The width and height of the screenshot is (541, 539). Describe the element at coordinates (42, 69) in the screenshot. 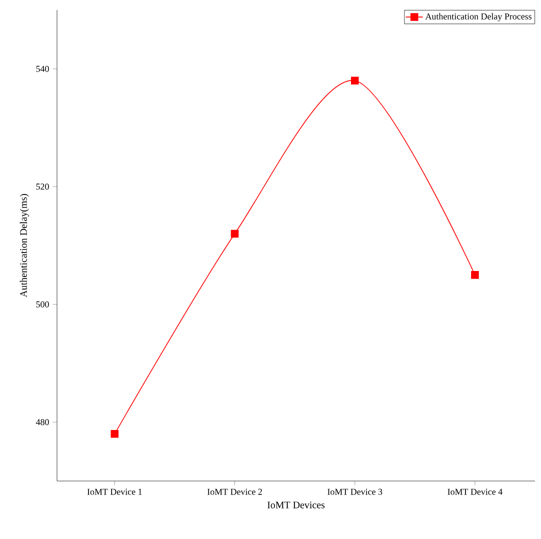

I see `y-tick-label: 540` at that location.